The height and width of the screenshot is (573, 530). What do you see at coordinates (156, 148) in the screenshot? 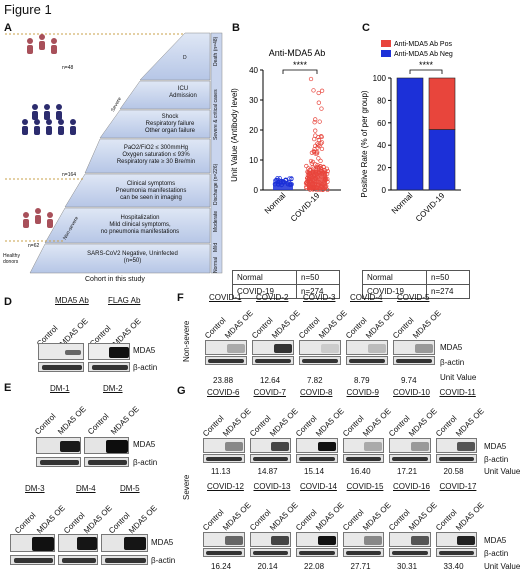
I see `tier-oxygen-line-1: PaO2/FiO2 ≤ 300mmHg` at bounding box center [156, 148].